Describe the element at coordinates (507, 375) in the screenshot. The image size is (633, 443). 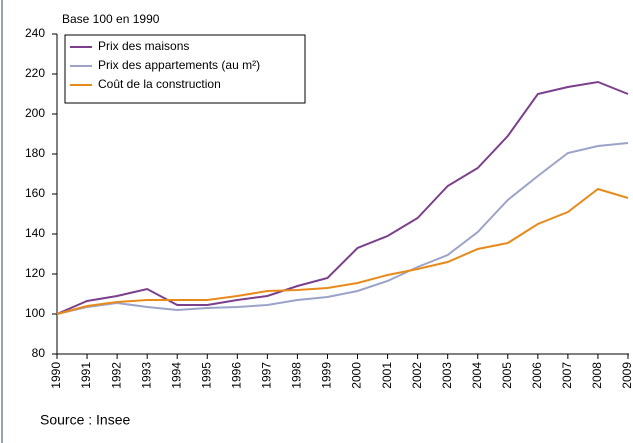
I see `x-tick-label: 2005` at that location.